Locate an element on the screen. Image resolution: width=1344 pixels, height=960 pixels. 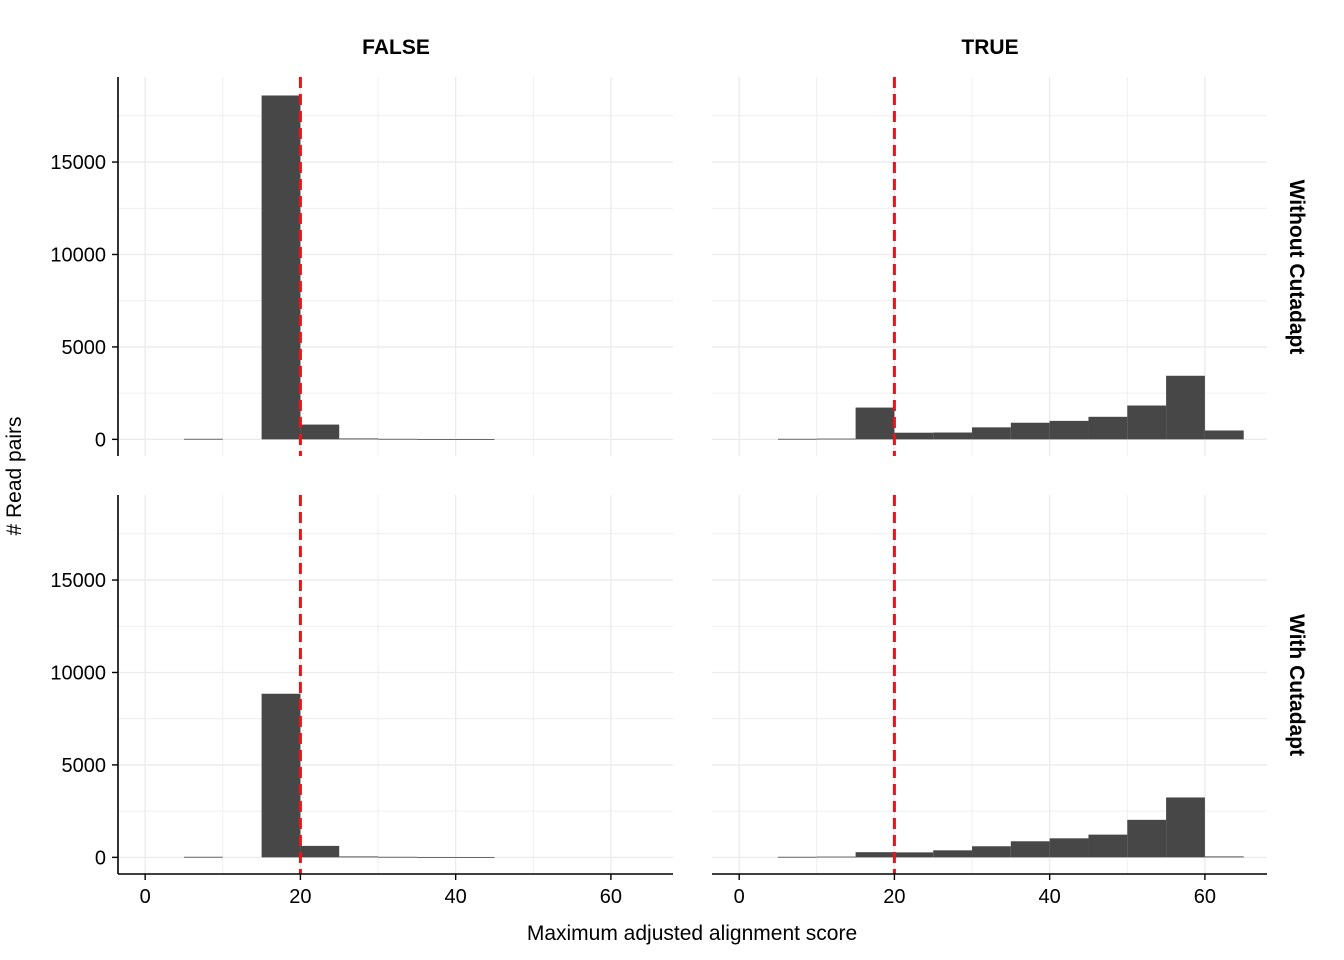
y-axis-title: # Read pairs is located at coordinates (14, 475).